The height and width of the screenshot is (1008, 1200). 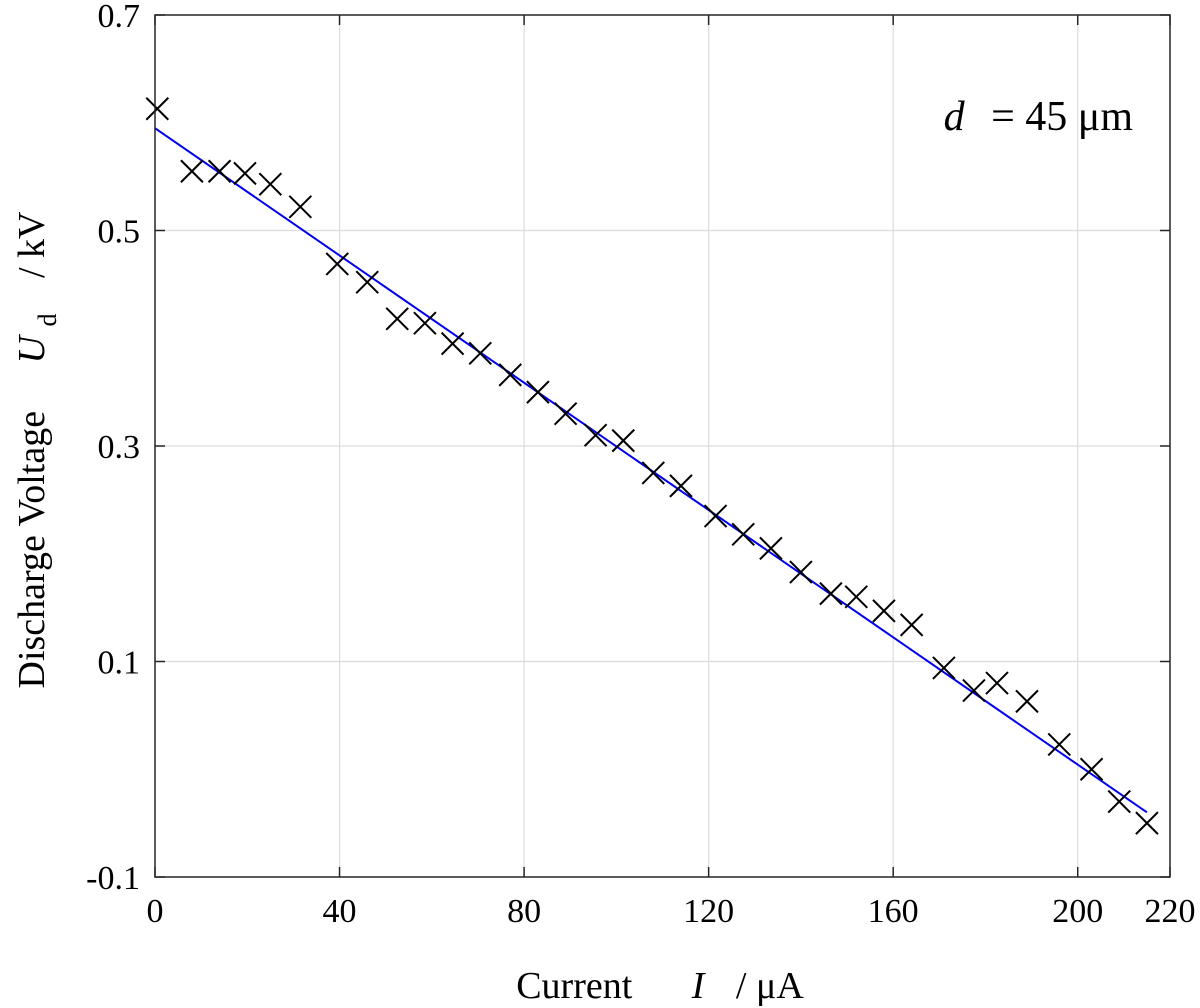 What do you see at coordinates (671, 911) in the screenshot?
I see `x-tick-labels: 0 40 80 120 160 200 220` at bounding box center [671, 911].